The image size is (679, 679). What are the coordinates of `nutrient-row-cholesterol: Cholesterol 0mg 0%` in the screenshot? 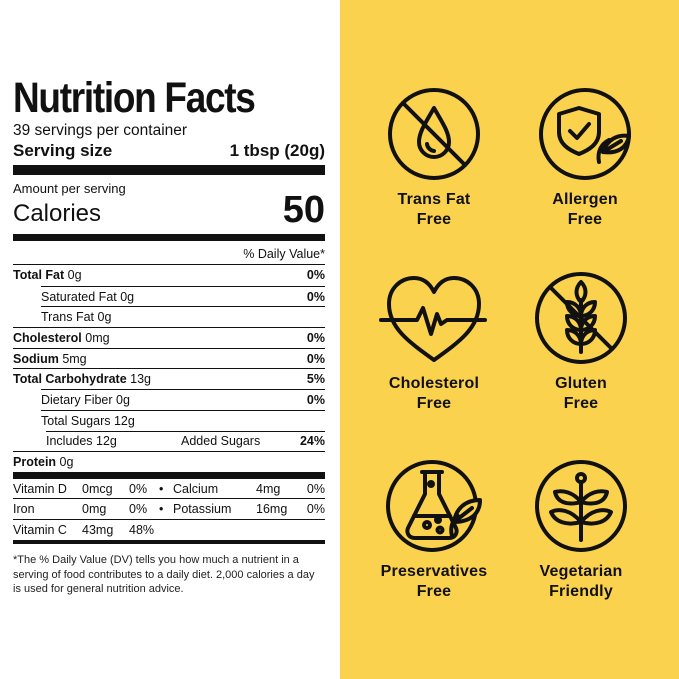 It's located at (169, 337).